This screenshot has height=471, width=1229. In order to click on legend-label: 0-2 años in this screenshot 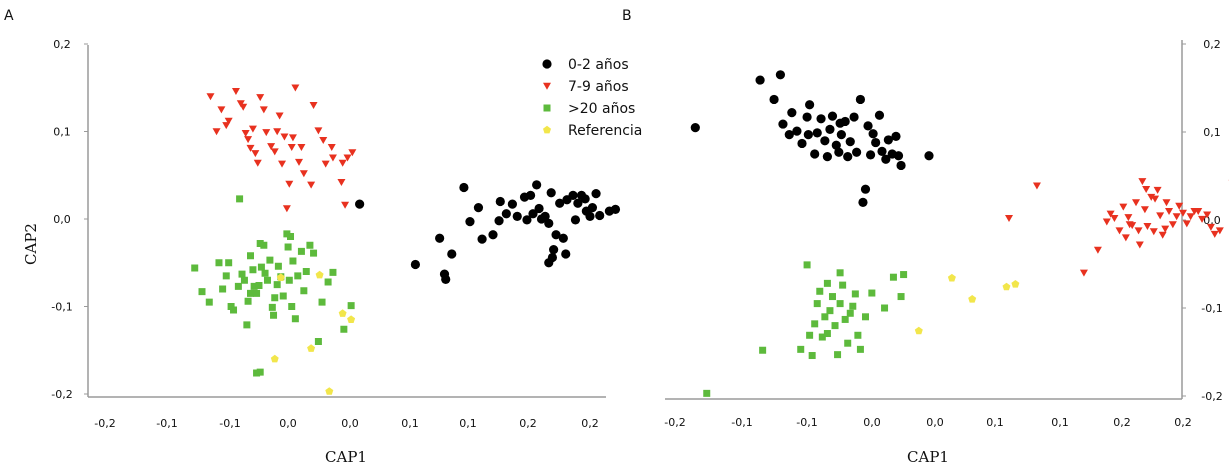, I will do `click(598, 65)`.